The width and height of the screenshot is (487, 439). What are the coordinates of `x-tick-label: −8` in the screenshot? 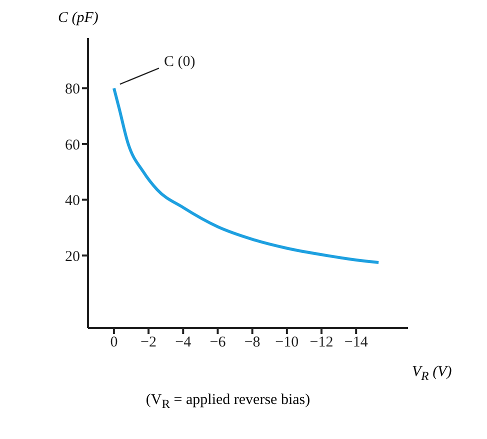 It's located at (252, 342).